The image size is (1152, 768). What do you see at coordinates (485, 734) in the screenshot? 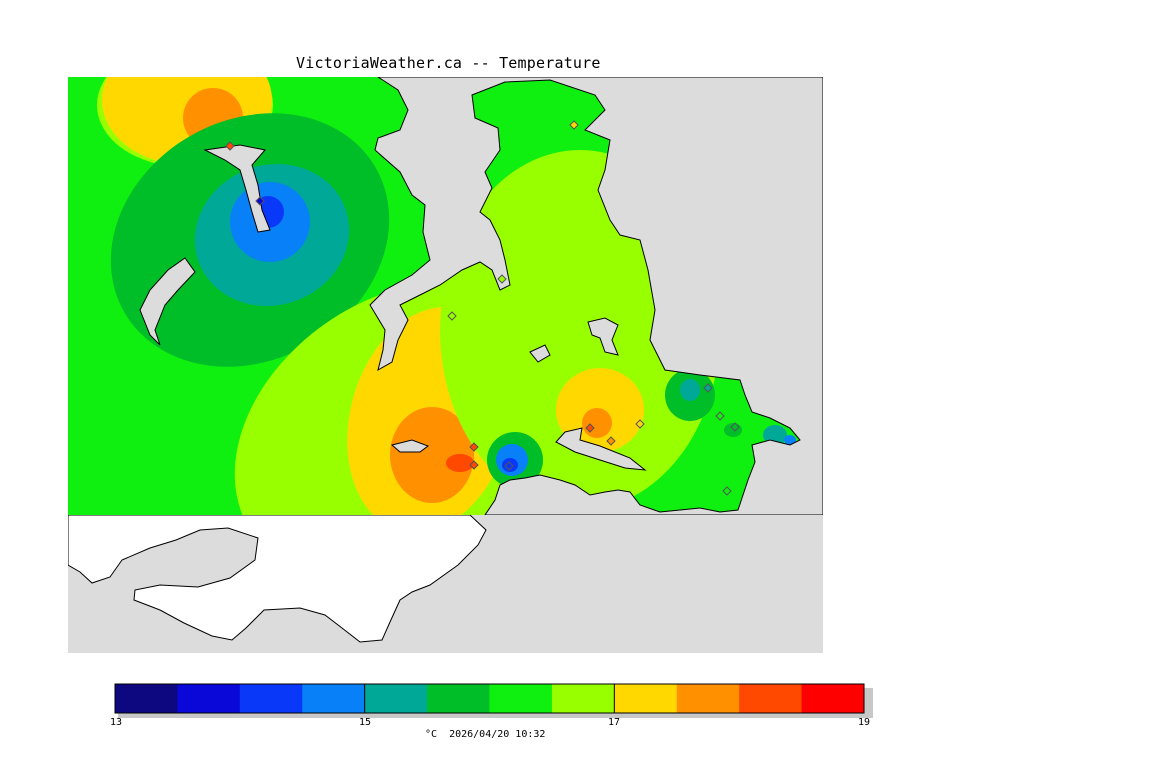
I see `legend-unit-timestamp: °C 2026/04/20 10:32` at bounding box center [485, 734].